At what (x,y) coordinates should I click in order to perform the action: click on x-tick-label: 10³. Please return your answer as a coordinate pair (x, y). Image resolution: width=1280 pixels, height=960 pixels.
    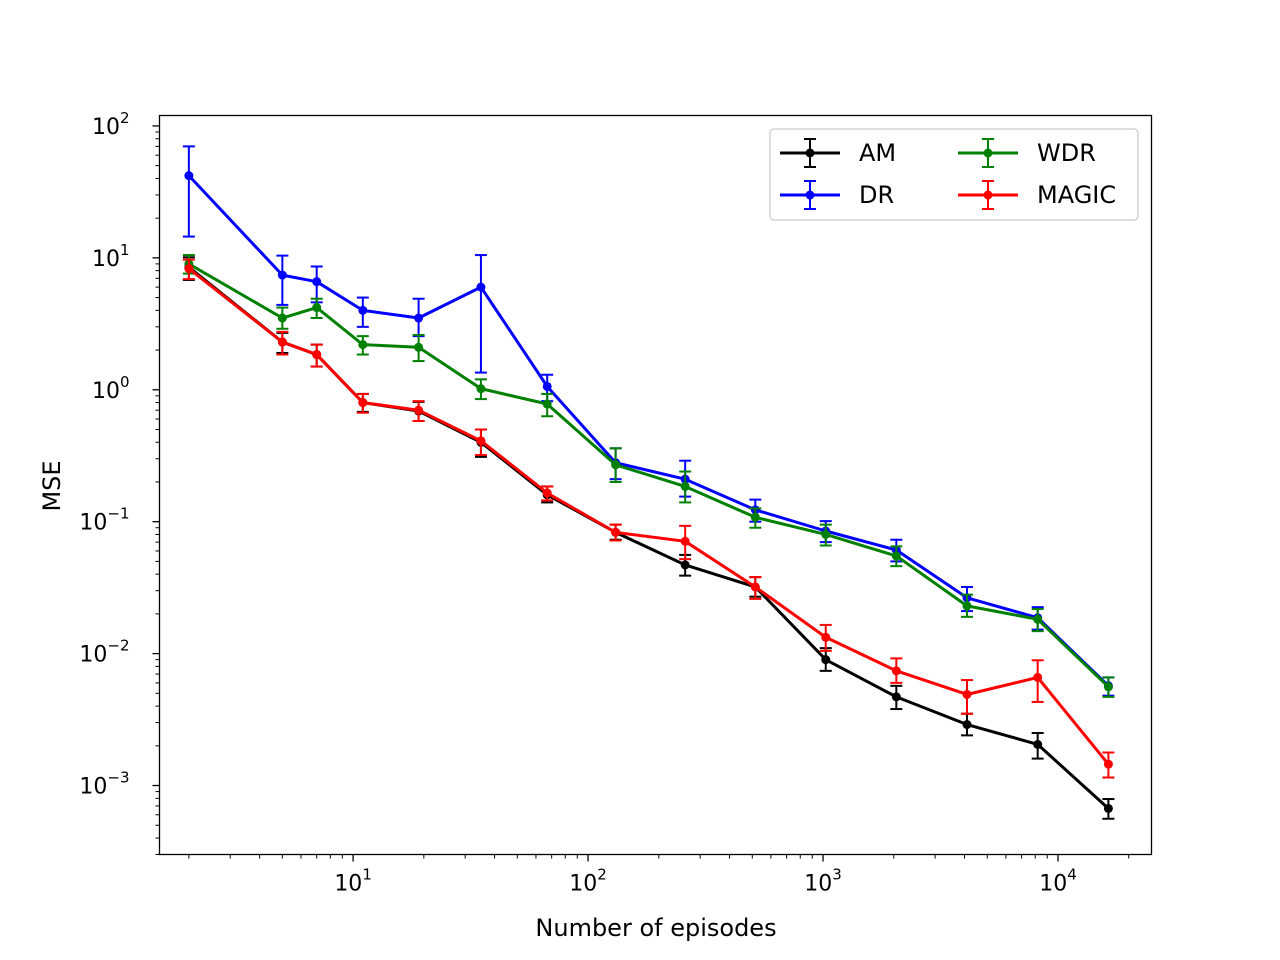
    Looking at the image, I should click on (823, 881).